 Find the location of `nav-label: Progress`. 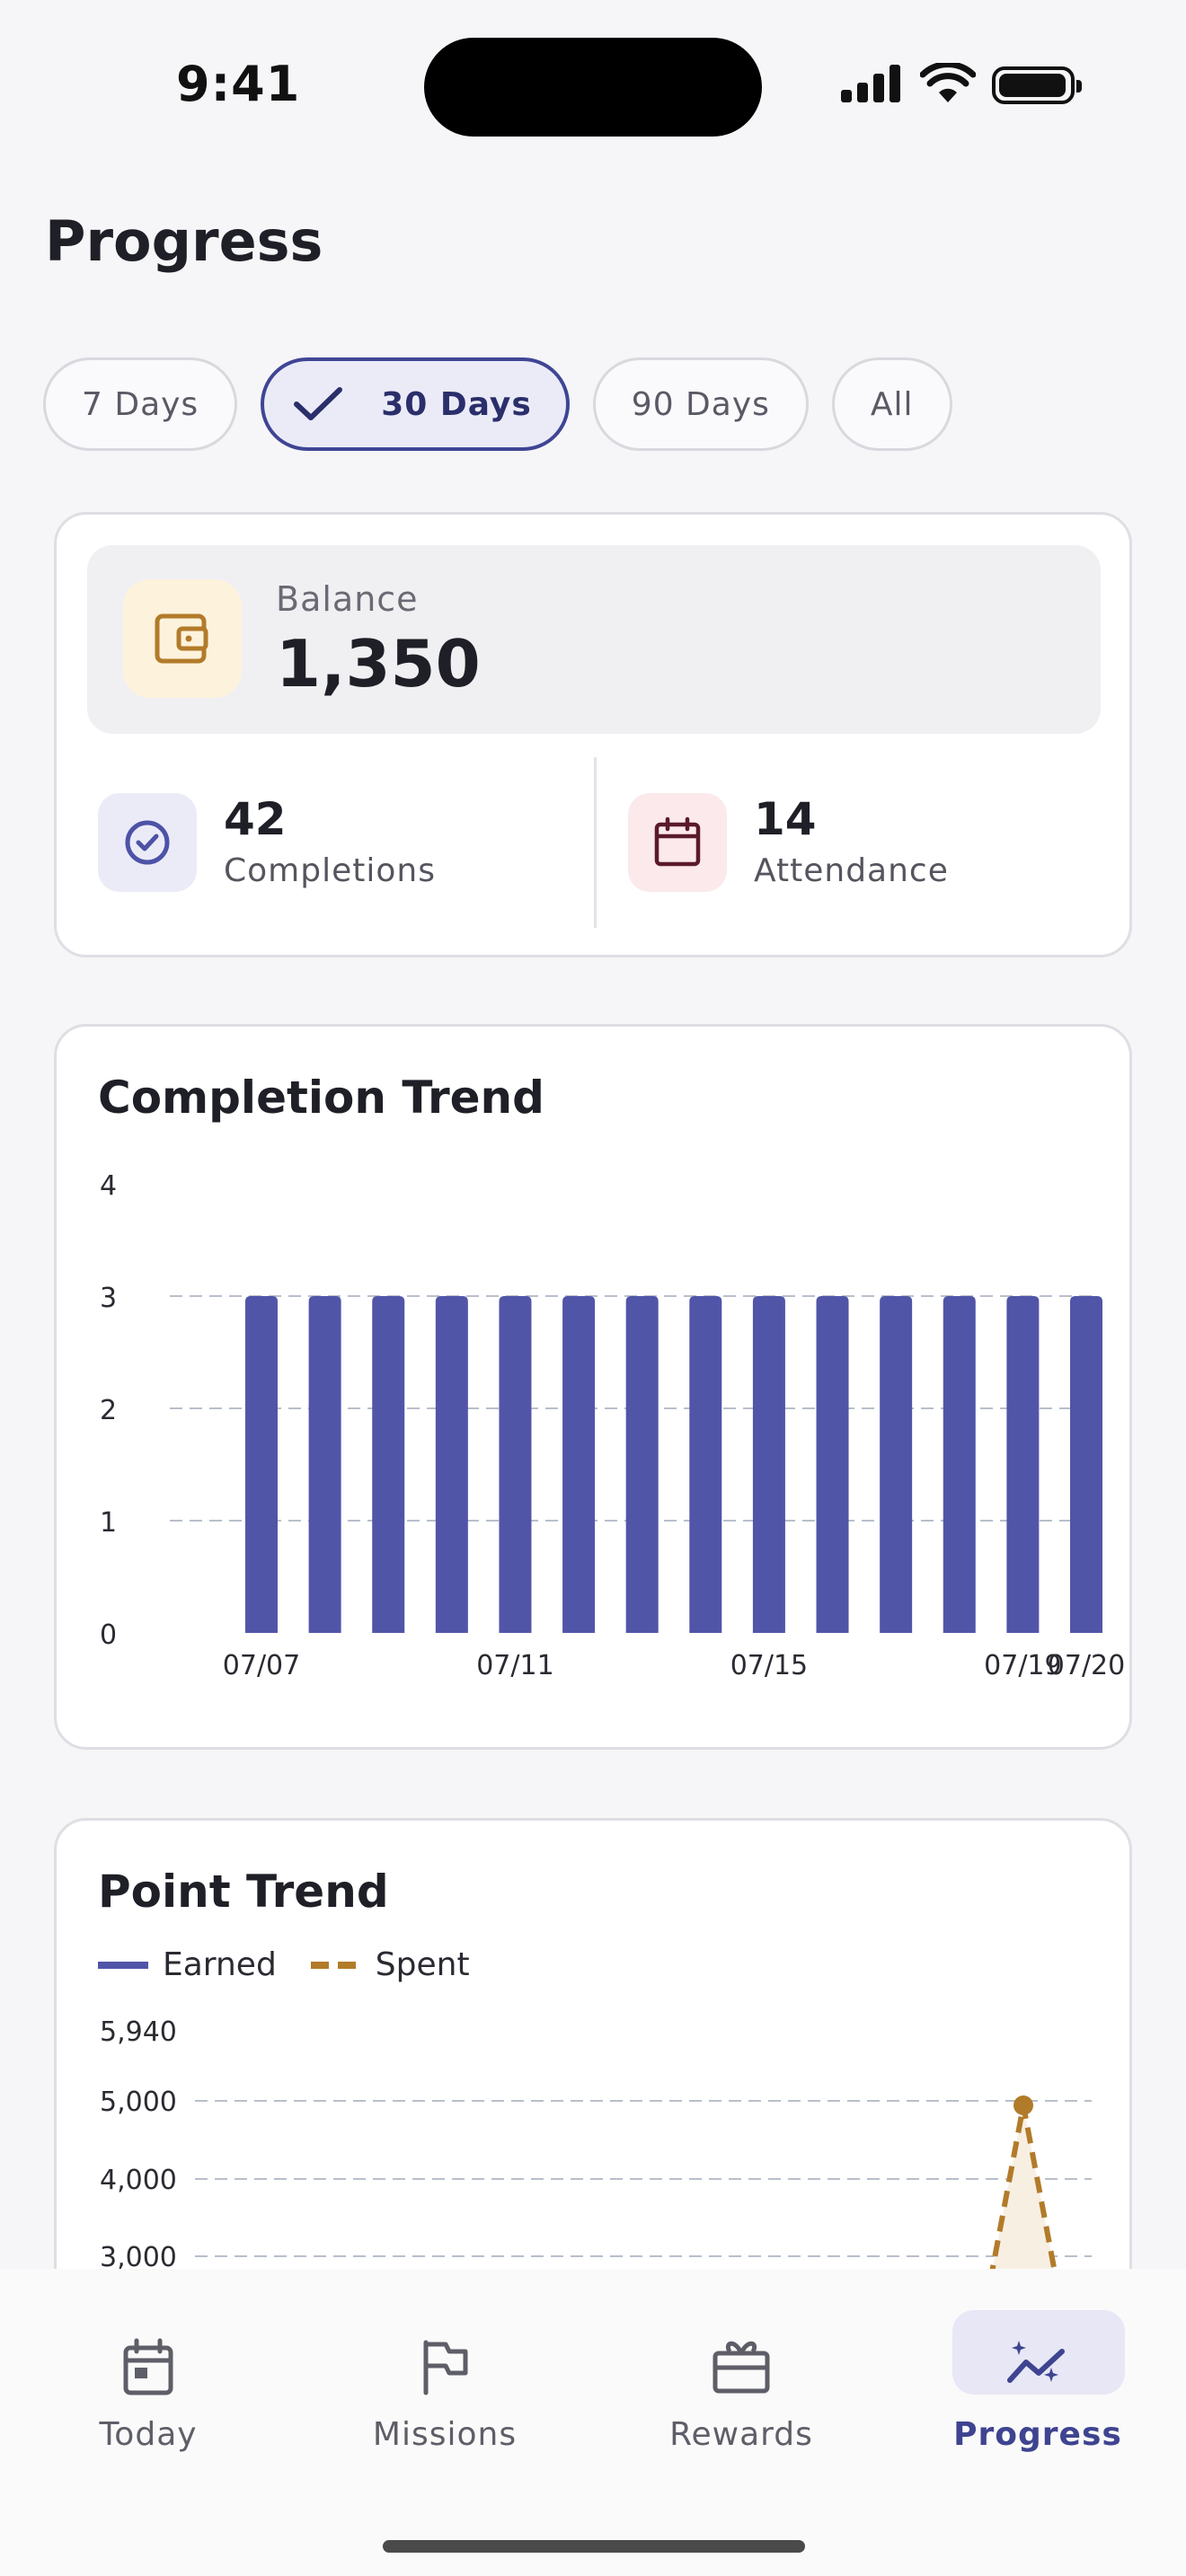

nav-label: Progress is located at coordinates (1037, 2434).